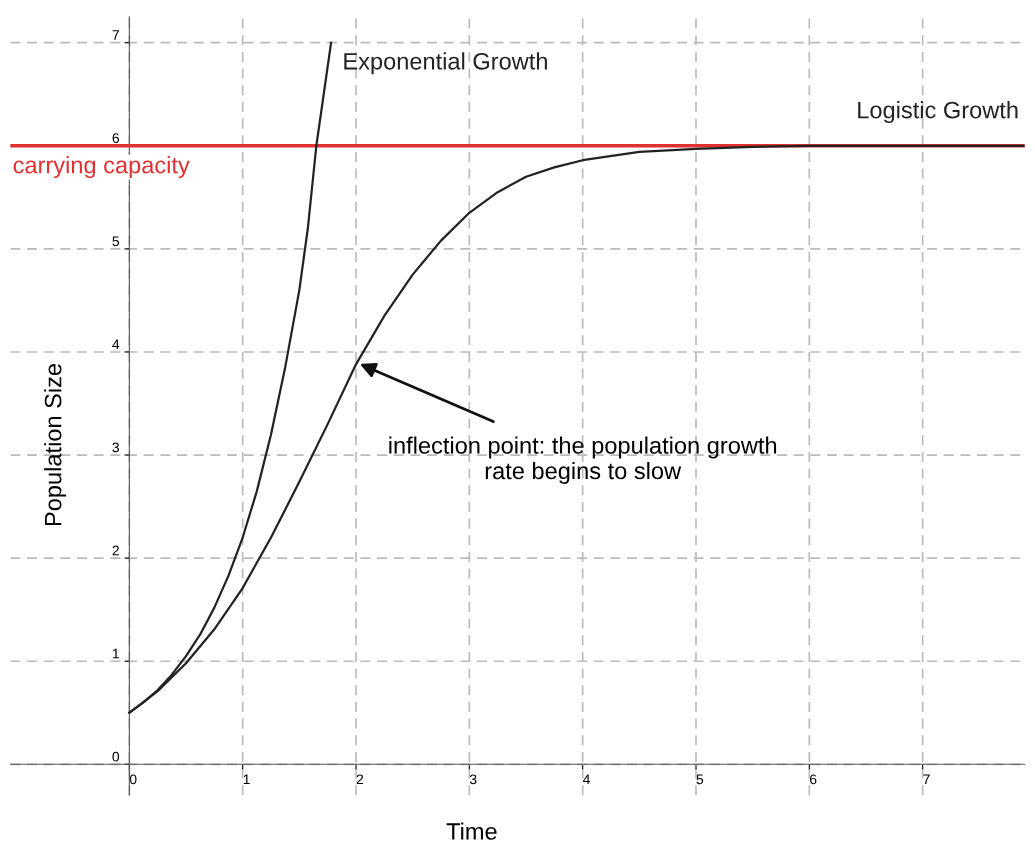 This screenshot has height=846, width=1035. Describe the element at coordinates (471, 831) in the screenshot. I see `x-axis-title: Time` at that location.